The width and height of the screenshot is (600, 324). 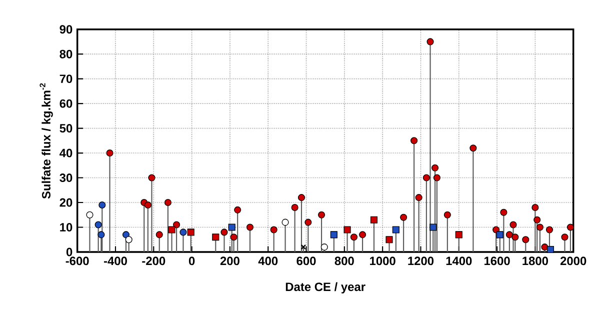 I want to click on x-tick-label: 200, so click(x=230, y=261).